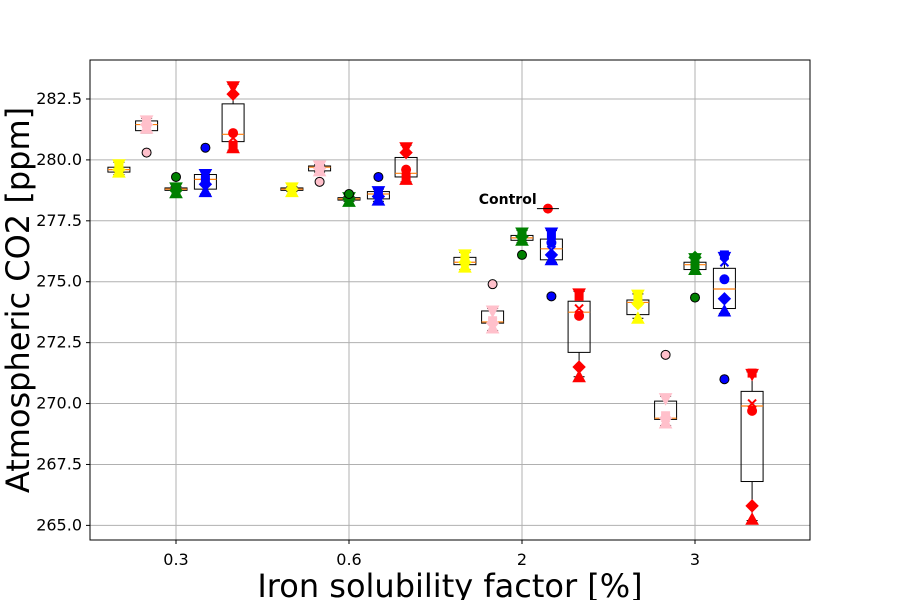  Describe the element at coordinates (348, 559) in the screenshot. I see `x-tick-label: 0.6` at that location.